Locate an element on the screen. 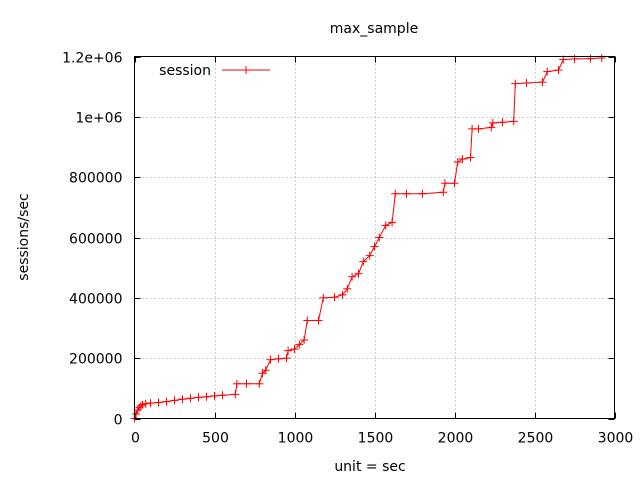 The height and width of the screenshot is (480, 640). x-tick-label: 0 is located at coordinates (135, 439).